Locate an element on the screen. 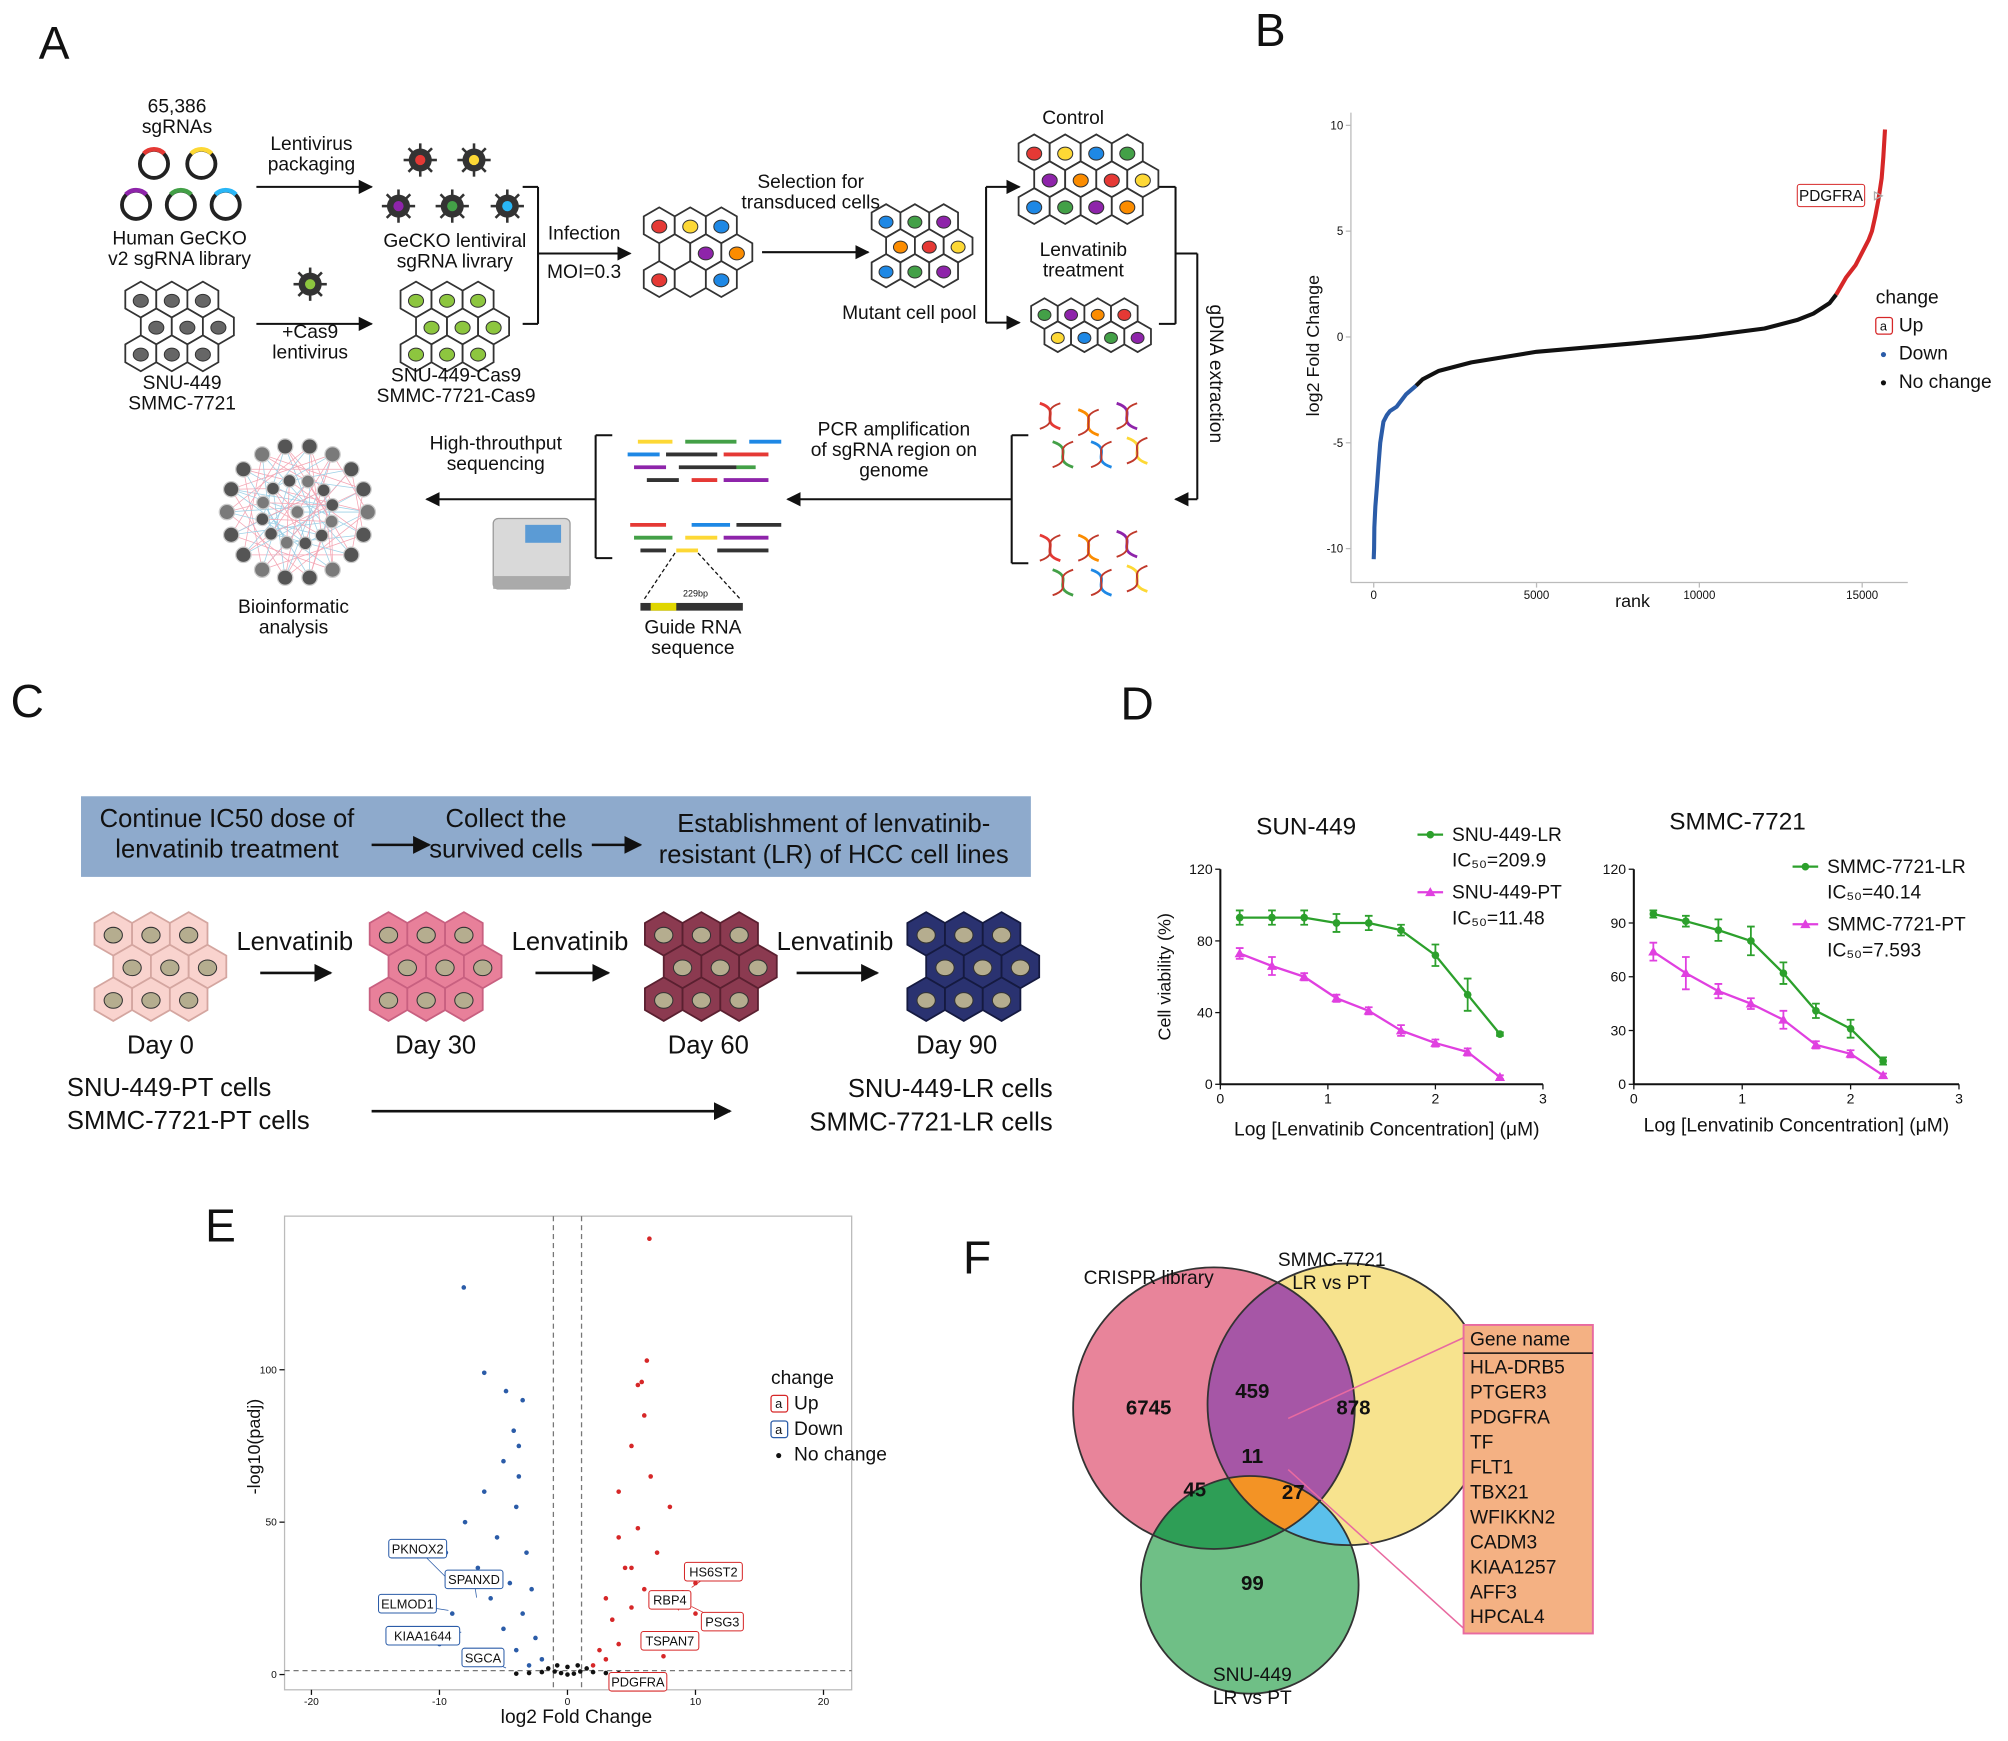 The height and width of the screenshot is (1741, 2008). label: treatment is located at coordinates (1084, 271).